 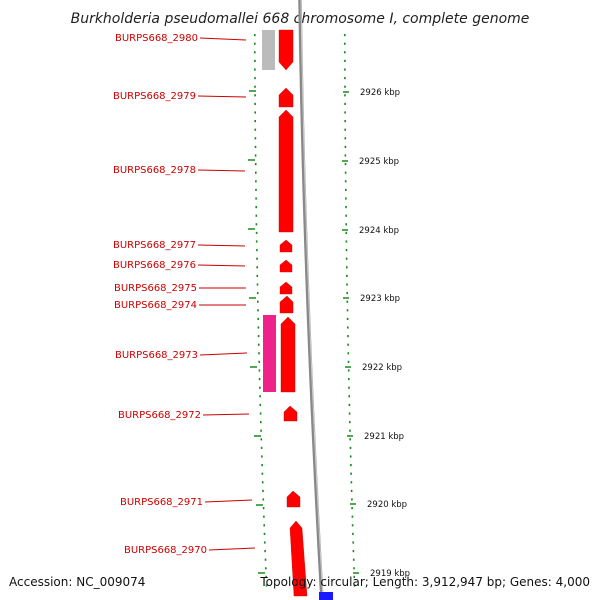 I want to click on gene-label: BURPS668_2972, so click(x=159, y=415).